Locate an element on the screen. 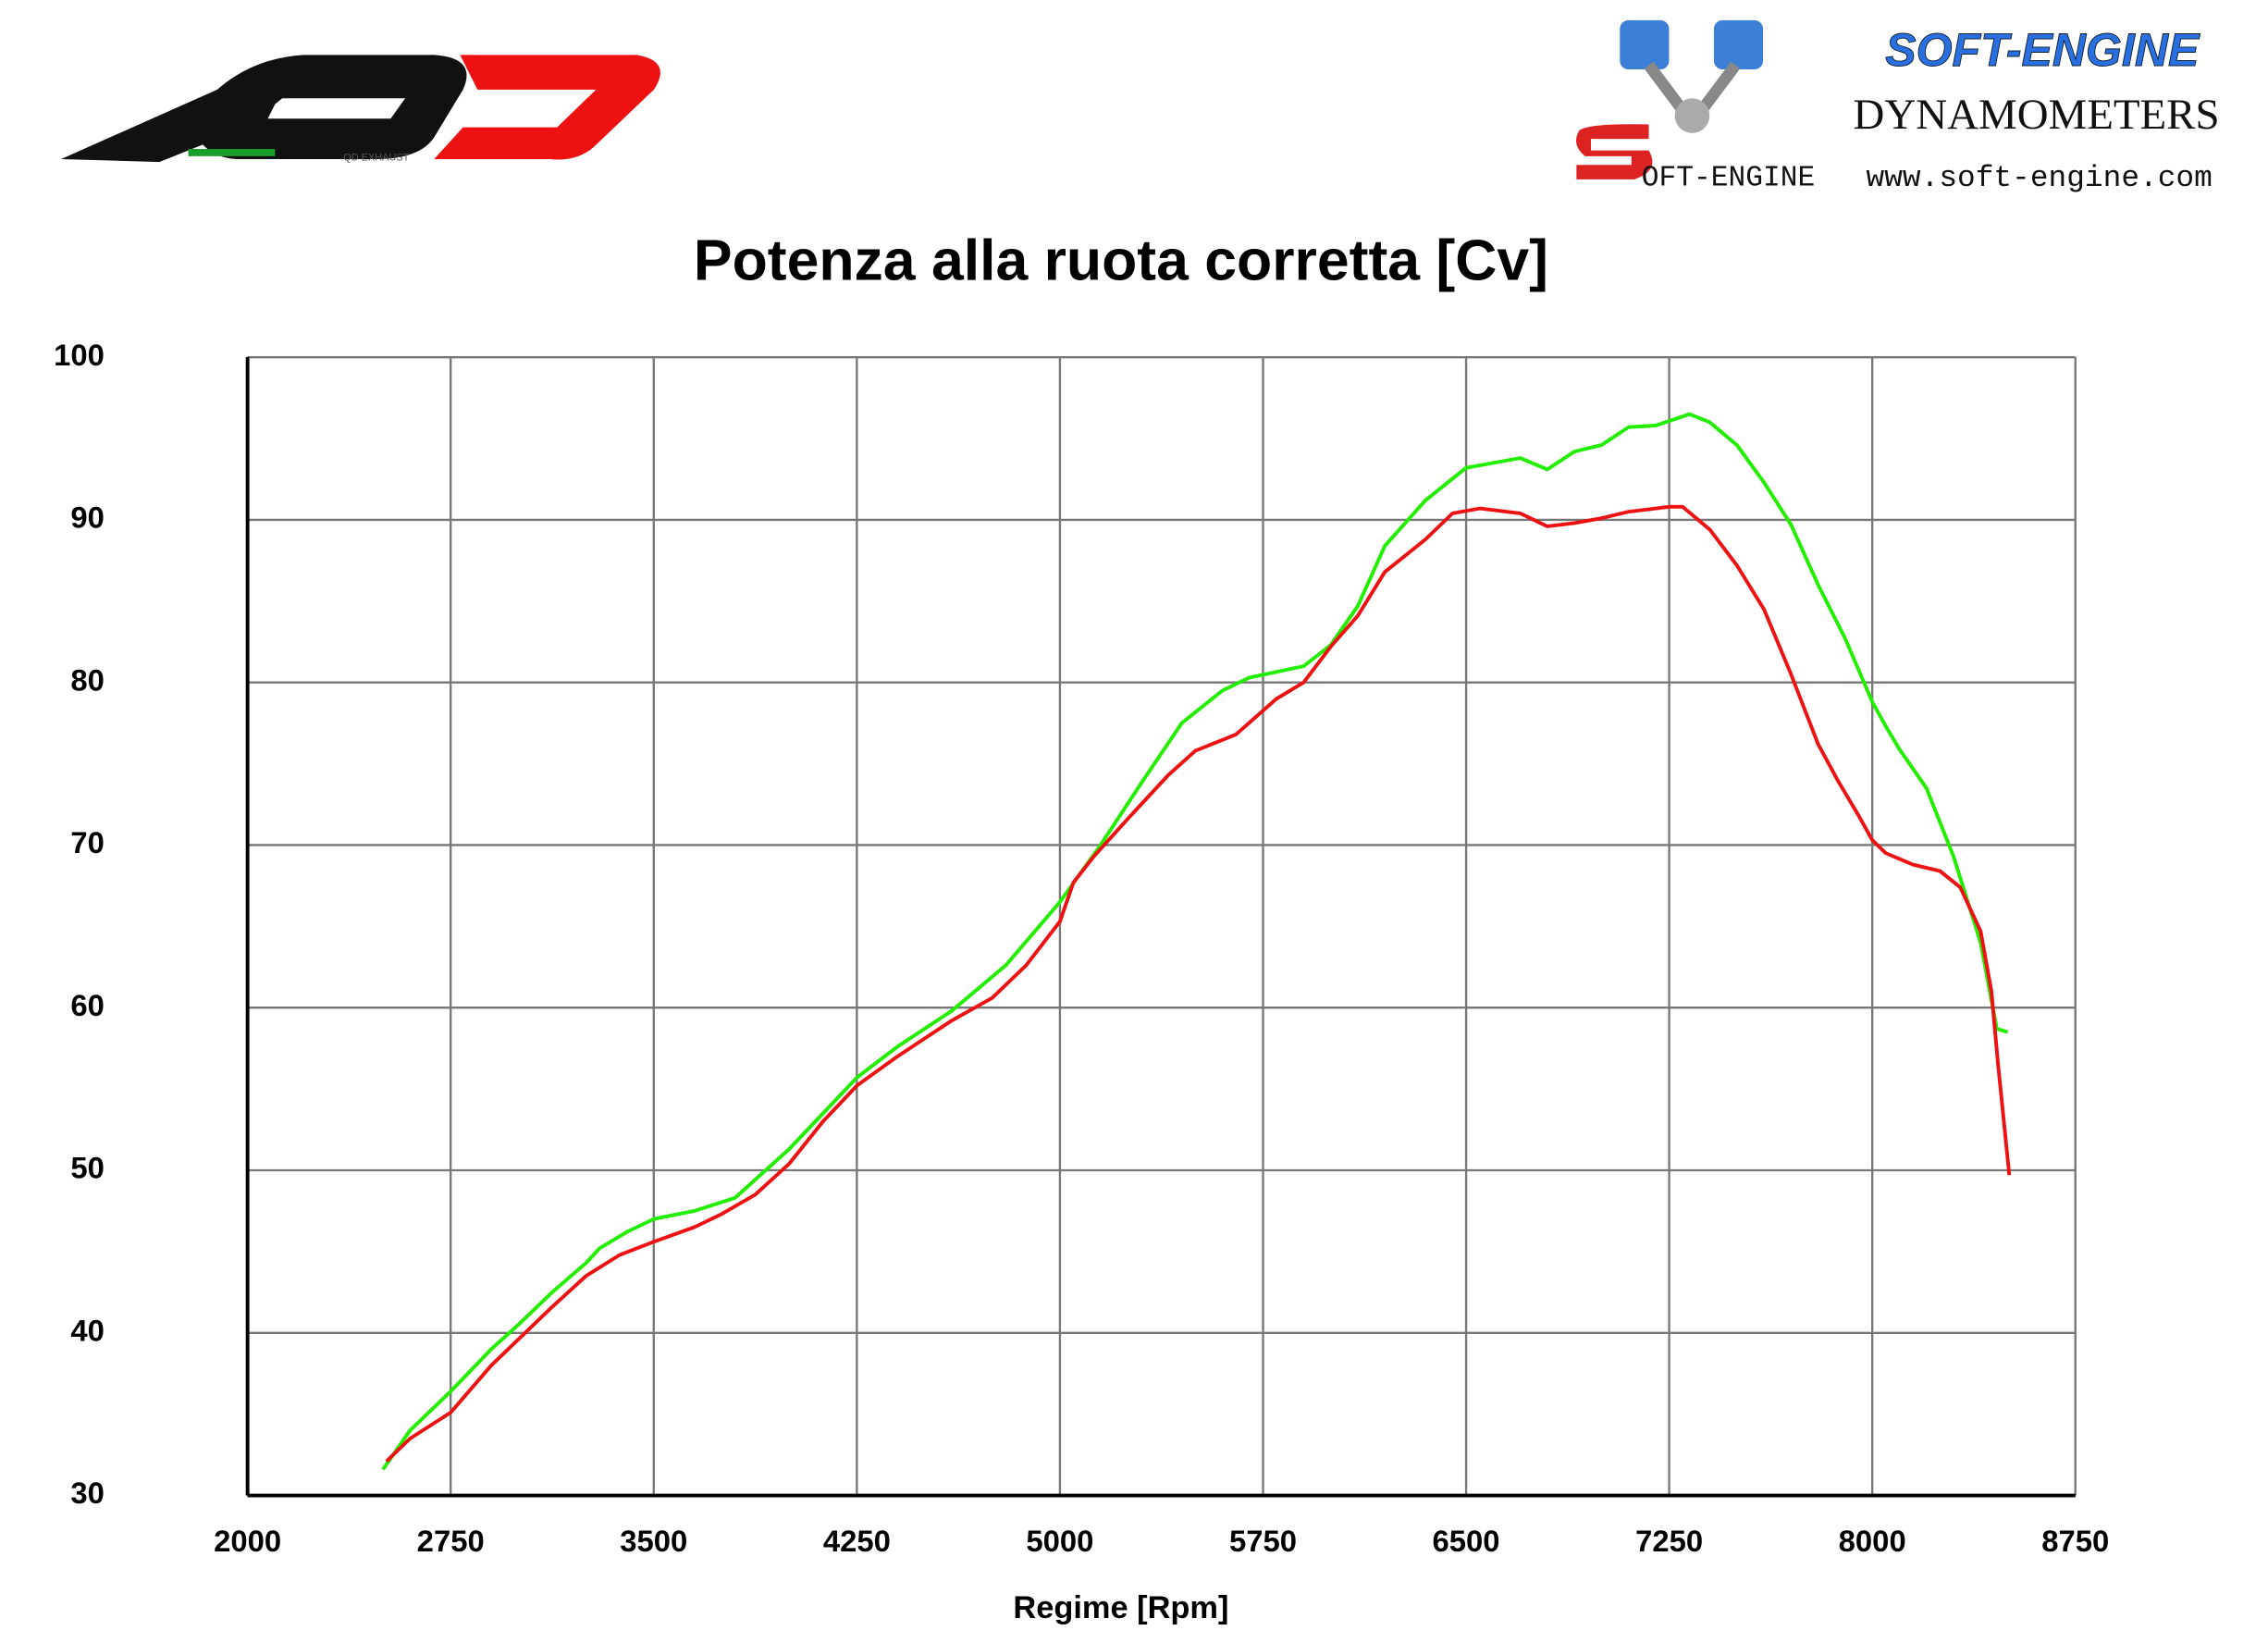 The width and height of the screenshot is (2268, 1643). brand-left: QD EXHAUST is located at coordinates (376, 157).